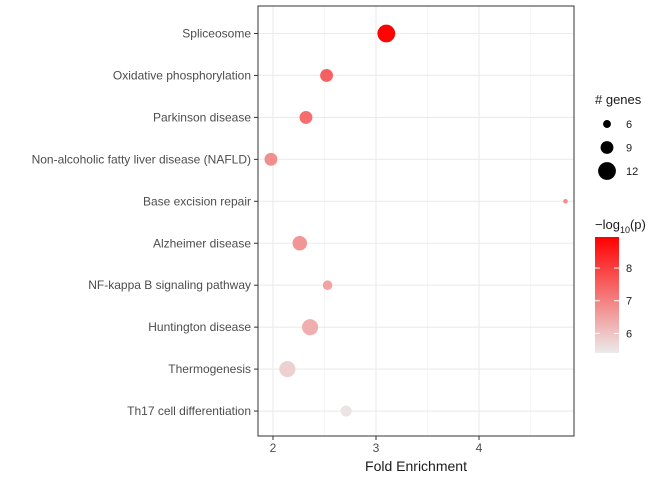 This screenshot has height=480, width=672. Describe the element at coordinates (629, 334) in the screenshot. I see `colorbar-label: 6` at that location.